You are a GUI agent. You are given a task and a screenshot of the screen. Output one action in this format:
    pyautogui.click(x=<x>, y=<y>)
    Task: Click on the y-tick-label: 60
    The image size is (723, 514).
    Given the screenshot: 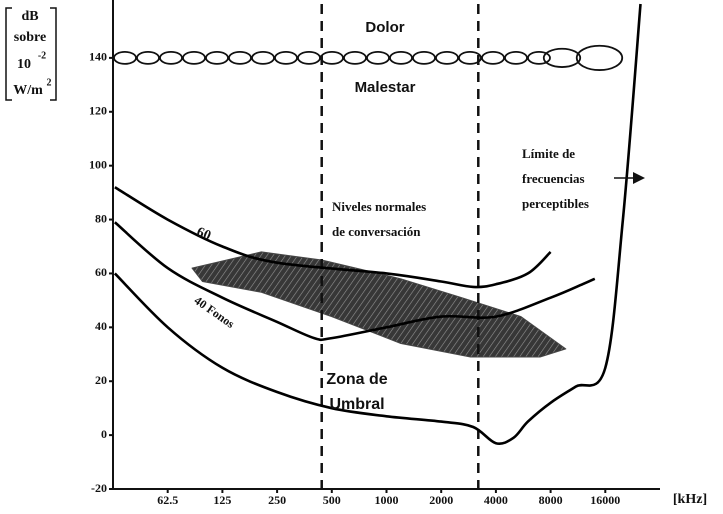 What is the action you would take?
    pyautogui.click(x=101, y=272)
    